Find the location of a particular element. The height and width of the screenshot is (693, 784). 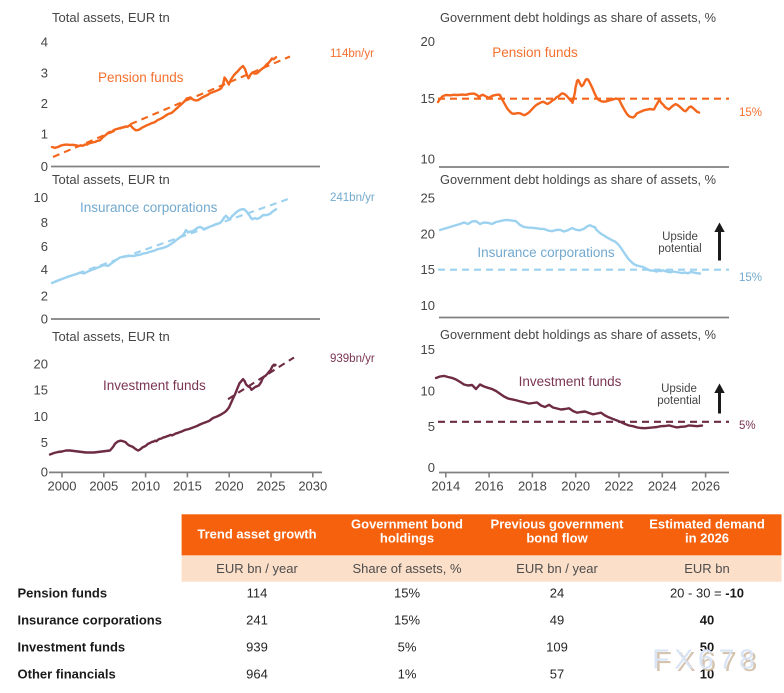

svg-text: 964 is located at coordinates (257, 674).